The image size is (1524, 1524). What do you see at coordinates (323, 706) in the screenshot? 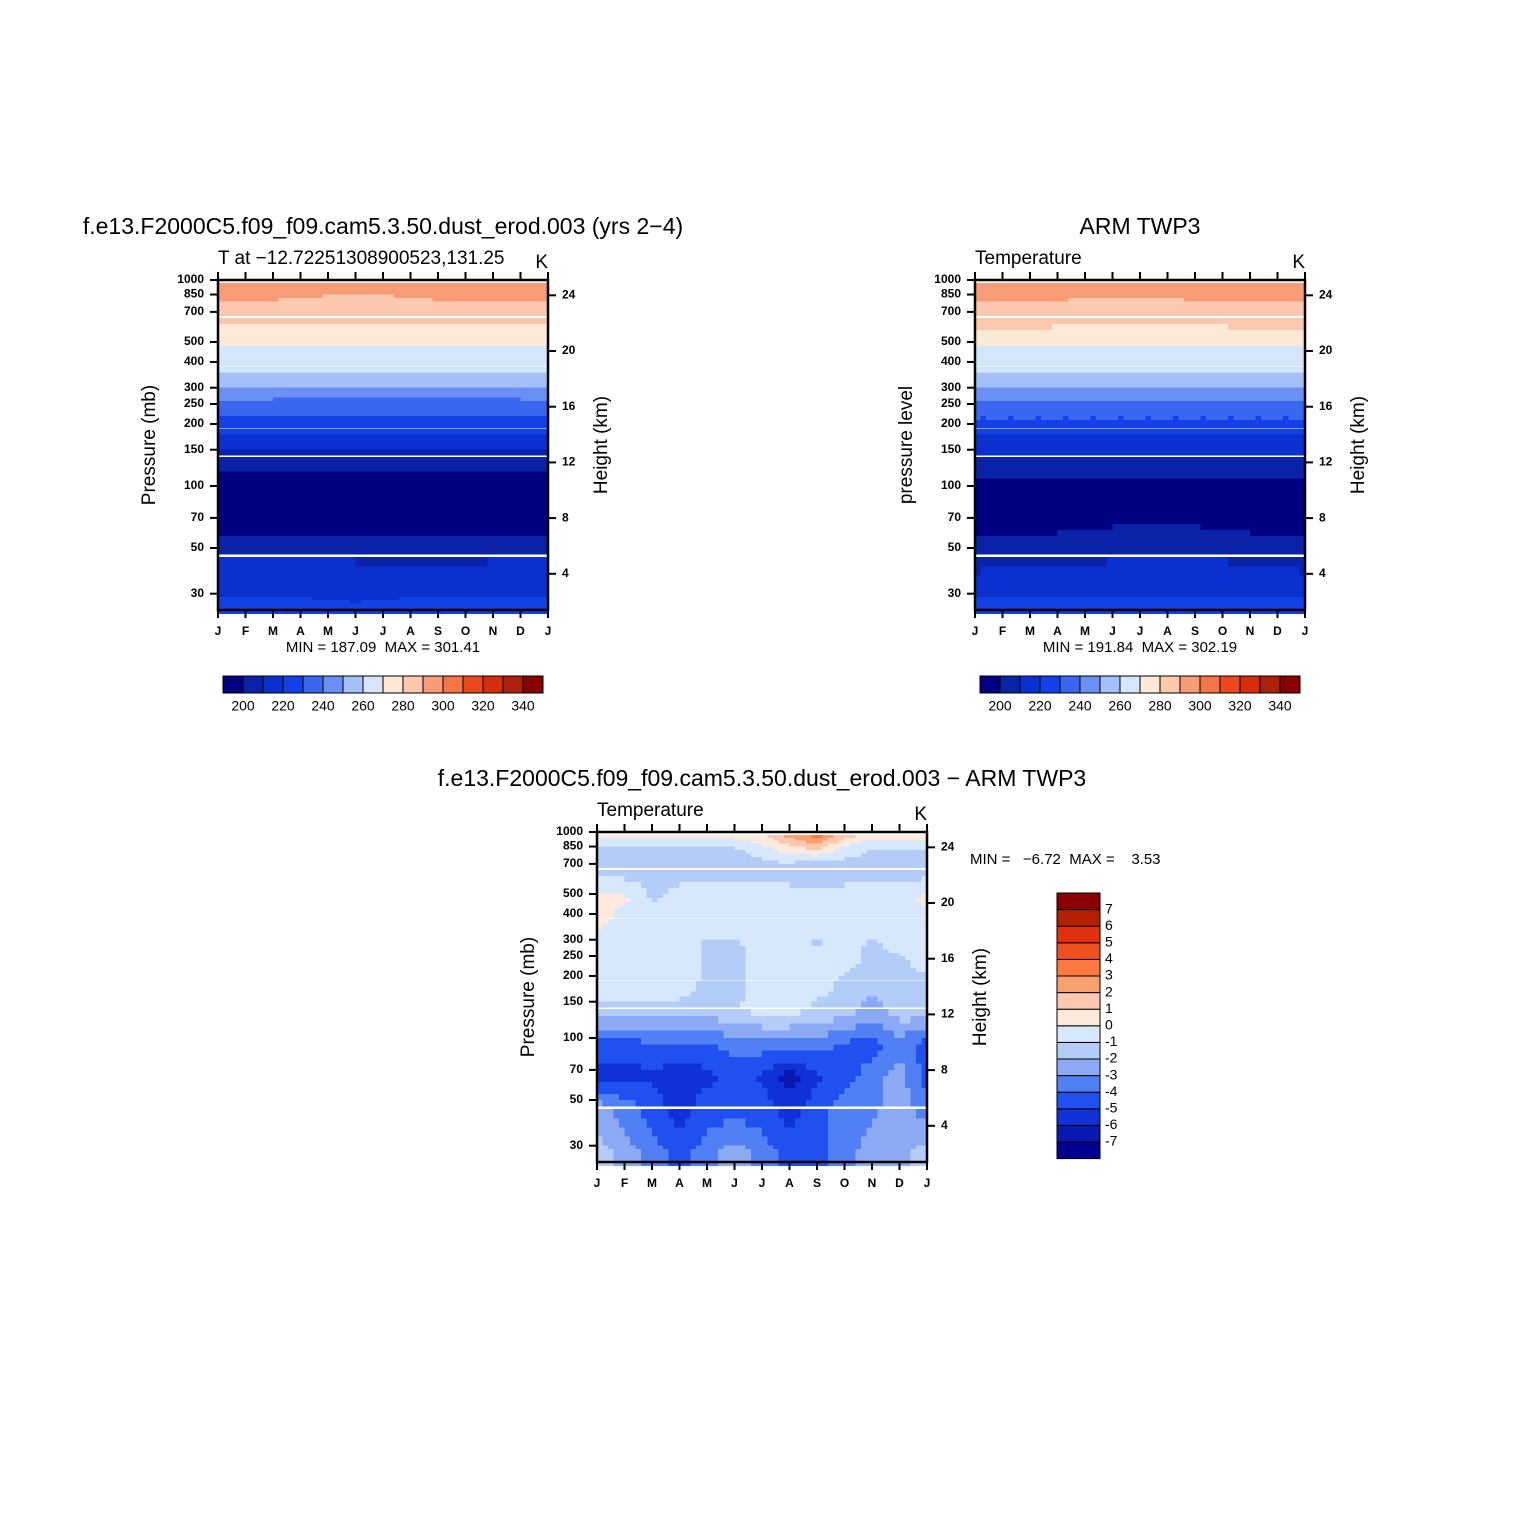
I see `colorbar-label: 240` at bounding box center [323, 706].